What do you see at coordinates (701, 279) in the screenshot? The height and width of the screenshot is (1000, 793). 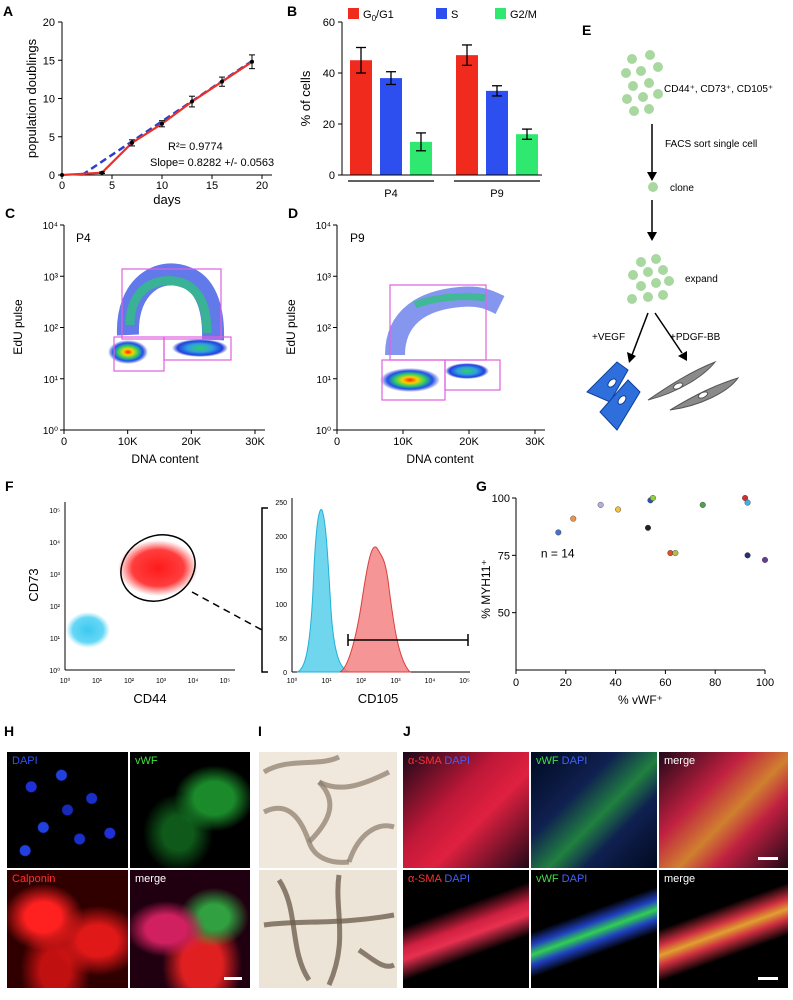 I see `expand-label: expand` at bounding box center [701, 279].